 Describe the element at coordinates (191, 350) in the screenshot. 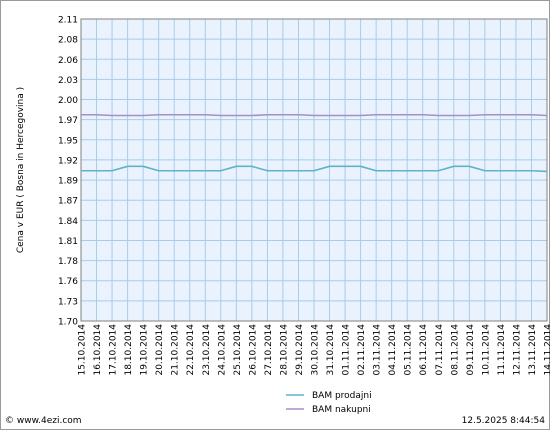

I see `x-tick-label: 22.10.2014` at that location.